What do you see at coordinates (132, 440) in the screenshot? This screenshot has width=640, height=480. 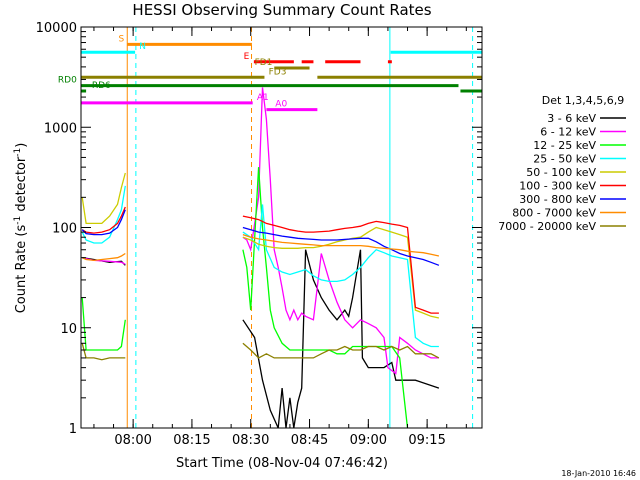 I see `x-tick-label: 08:00` at bounding box center [132, 440].